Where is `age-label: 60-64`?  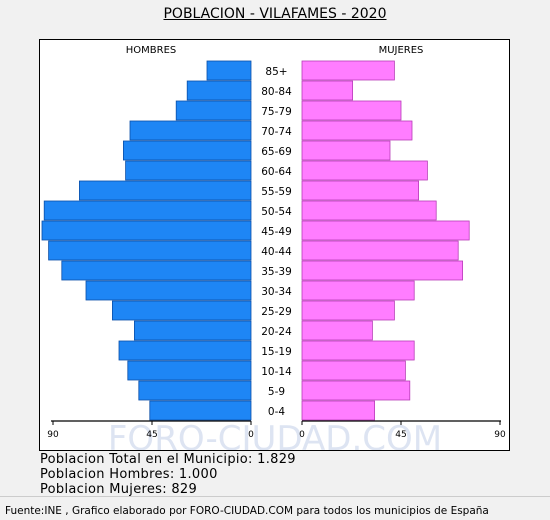 age-label: 60-64 is located at coordinates (276, 172).